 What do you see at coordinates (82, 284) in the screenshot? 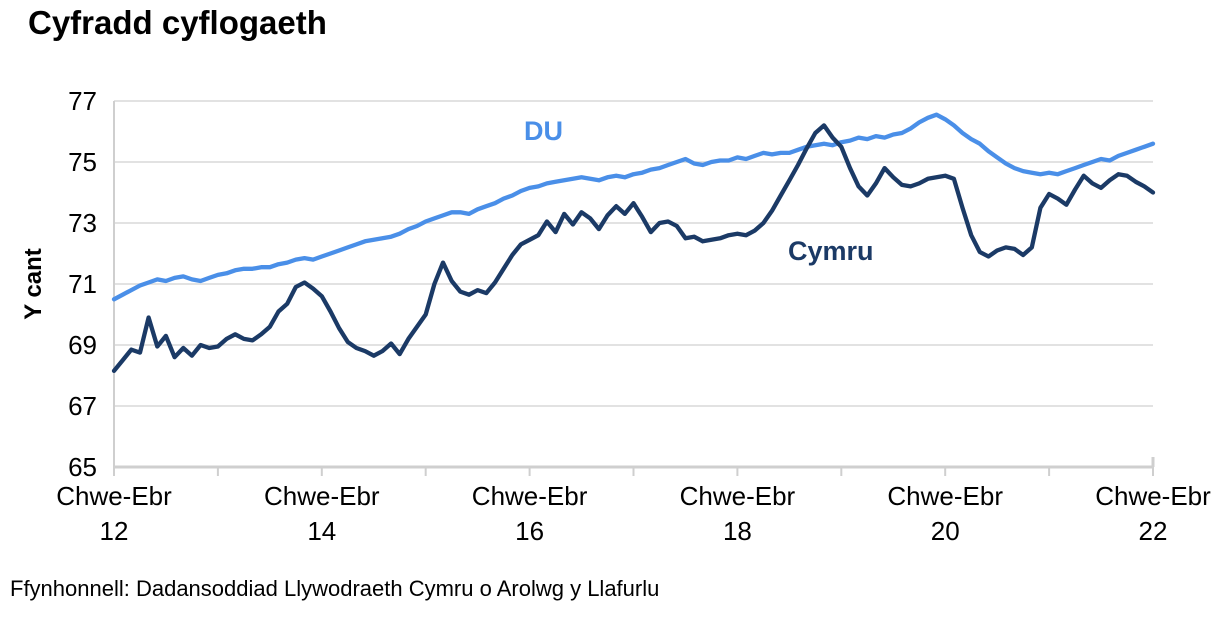
I see `y-tick-label: 71` at bounding box center [82, 284].